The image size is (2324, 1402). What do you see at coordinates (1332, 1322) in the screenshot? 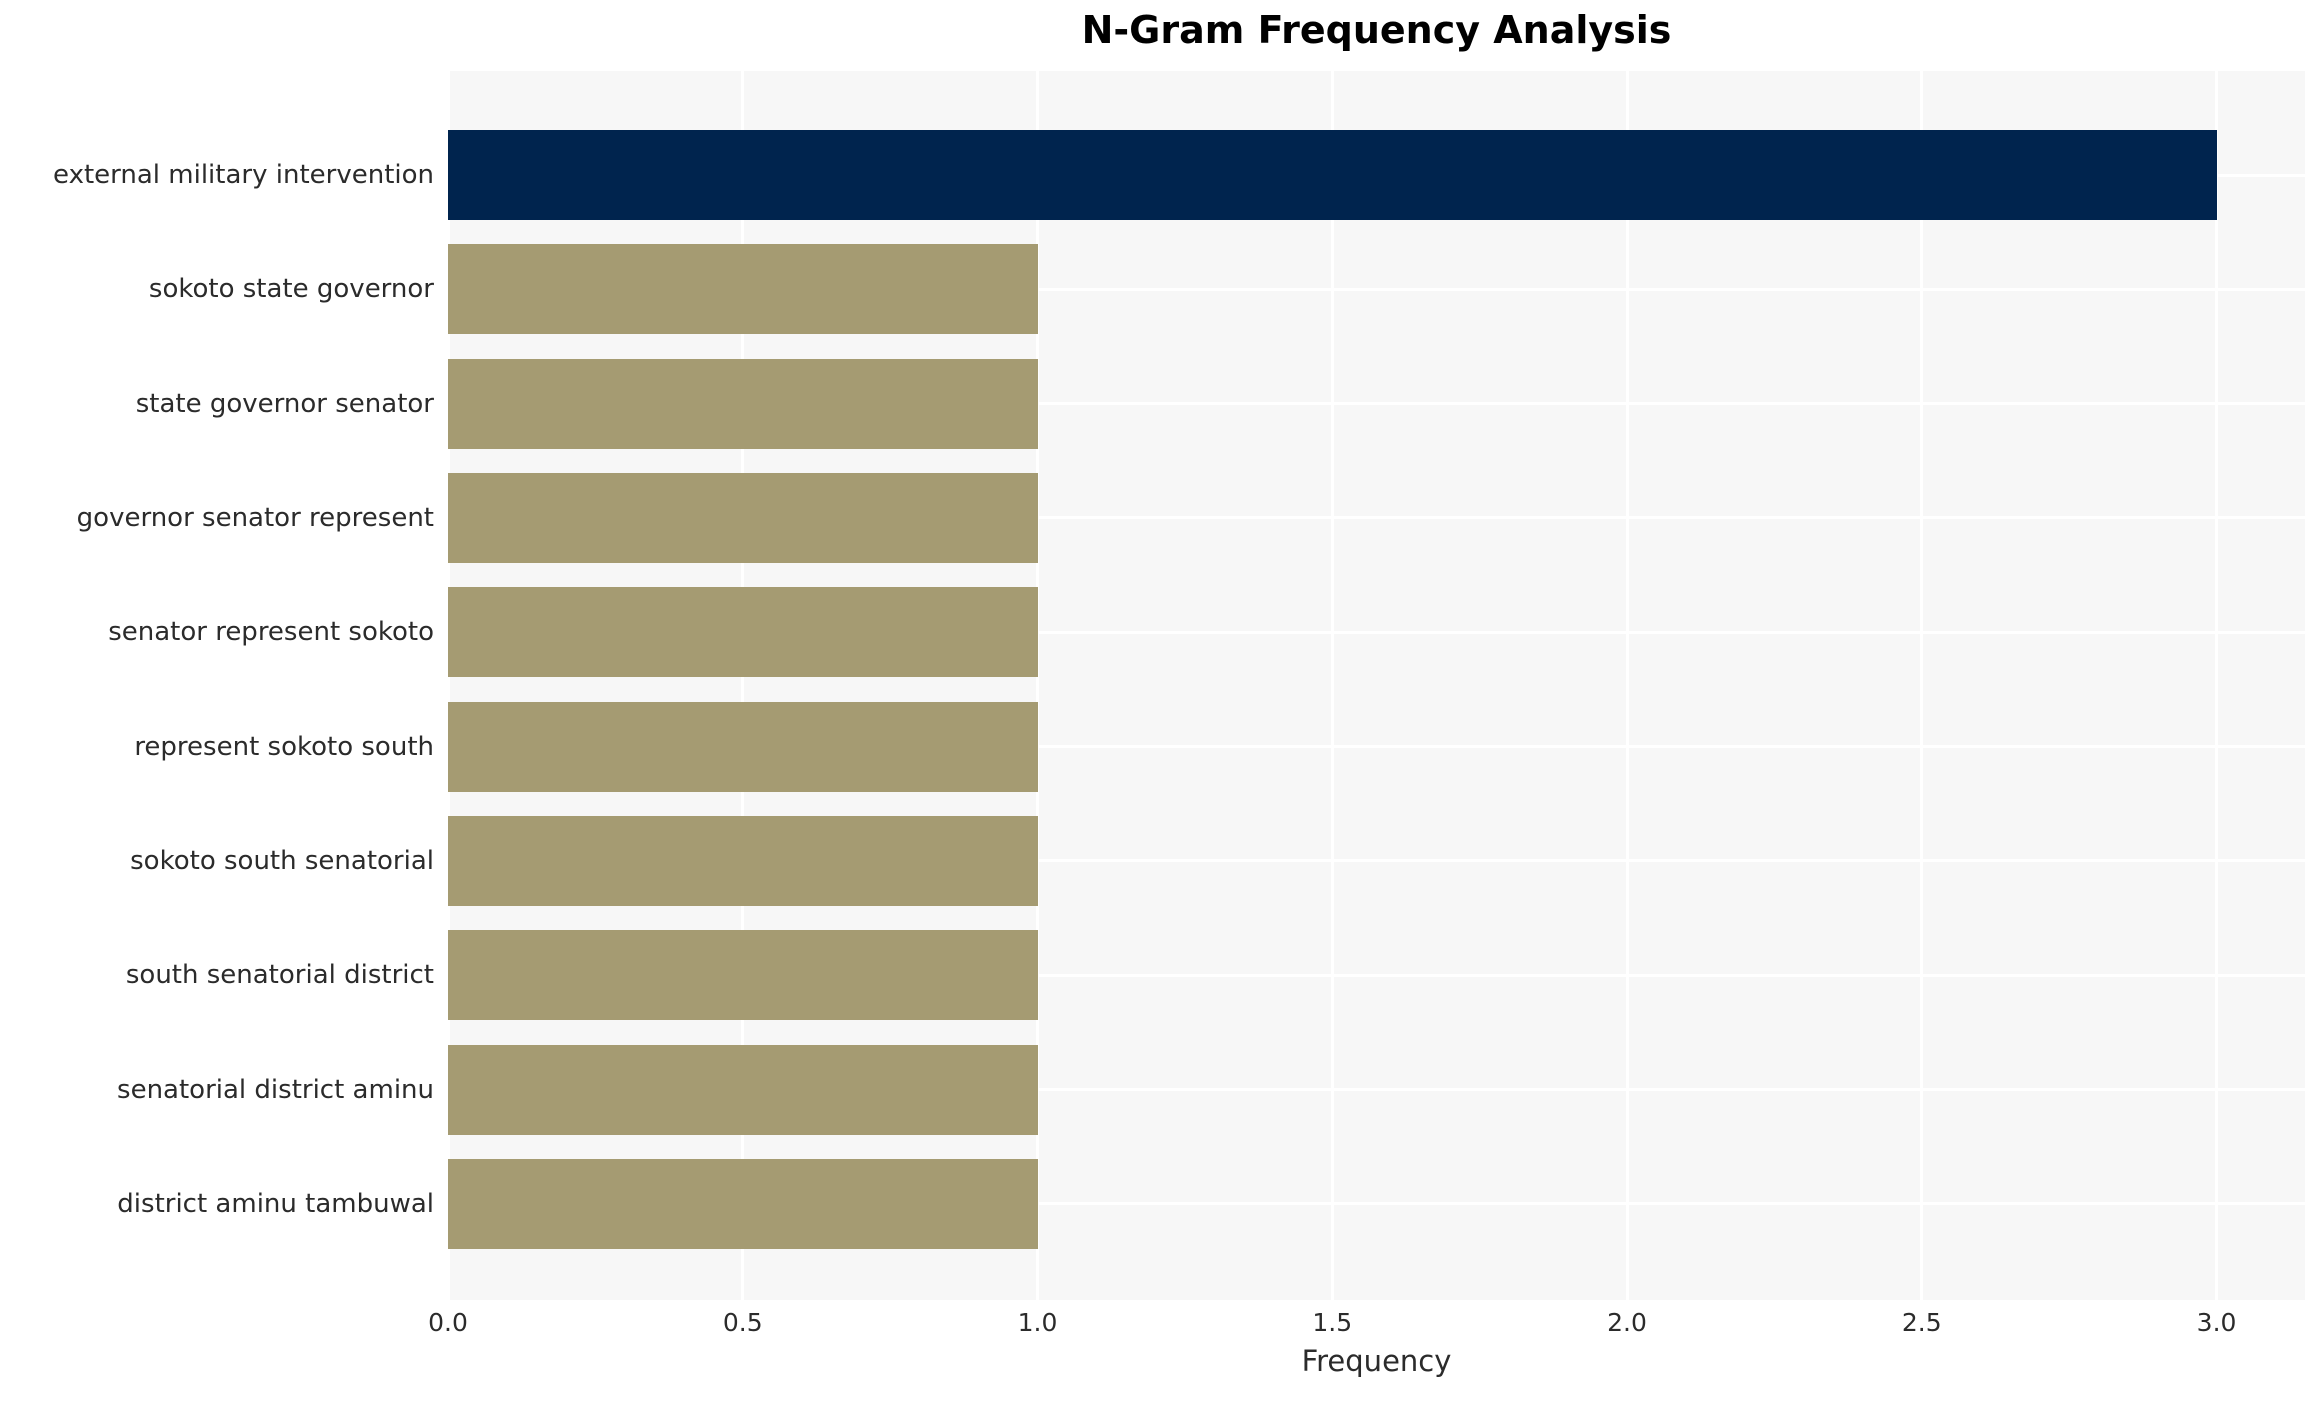
I see `x-tick-label: 1.5` at bounding box center [1332, 1322].